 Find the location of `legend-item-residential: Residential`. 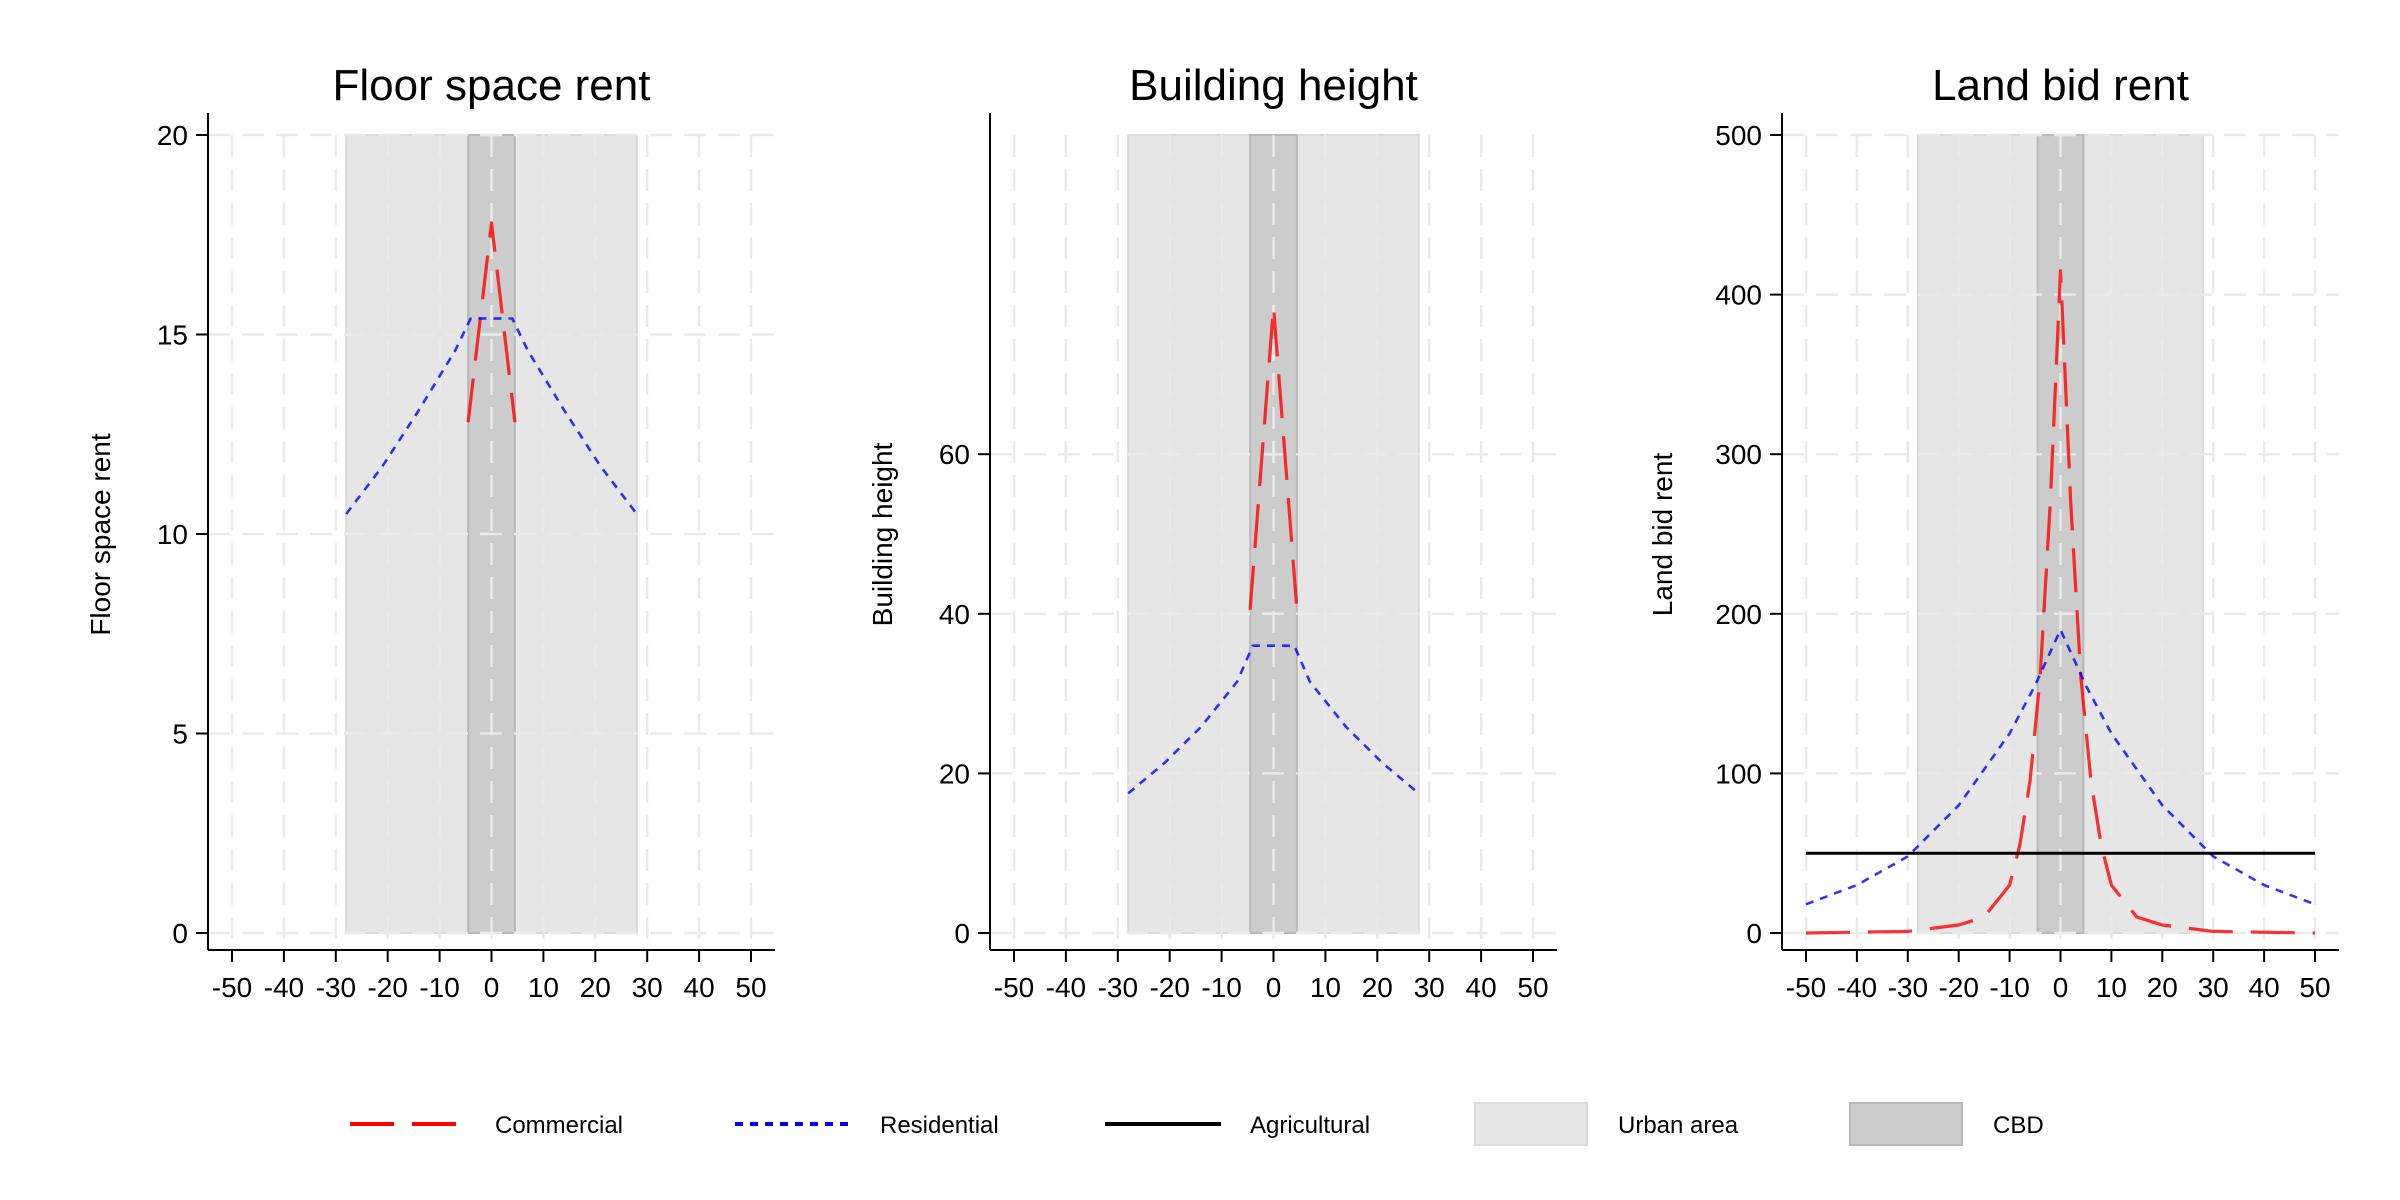

legend-item-residential: Residential is located at coordinates (867, 1125).